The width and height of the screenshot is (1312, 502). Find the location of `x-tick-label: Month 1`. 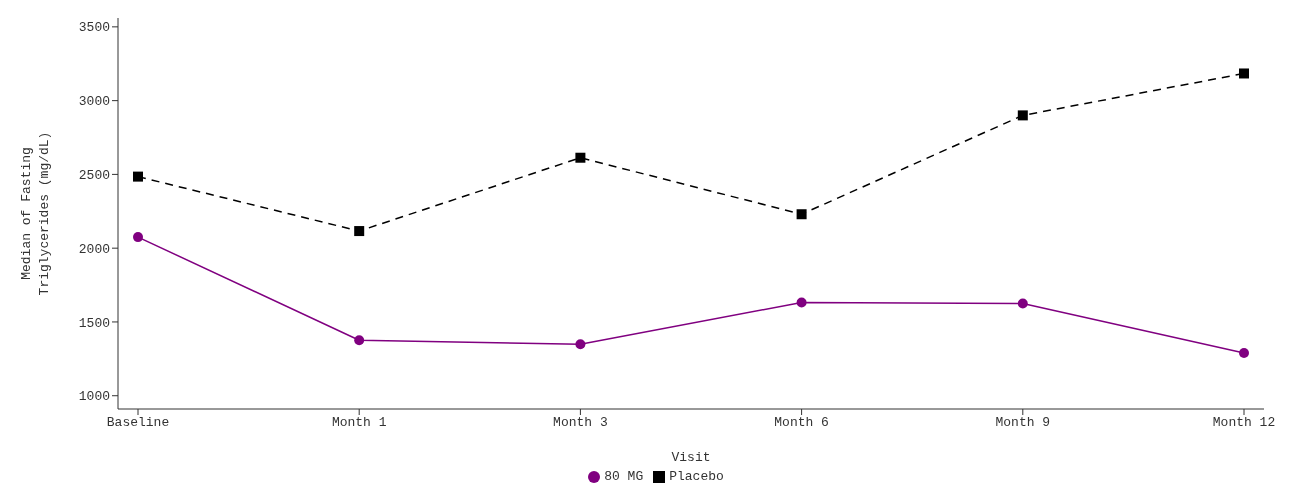

x-tick-label: Month 1 is located at coordinates (359, 423).